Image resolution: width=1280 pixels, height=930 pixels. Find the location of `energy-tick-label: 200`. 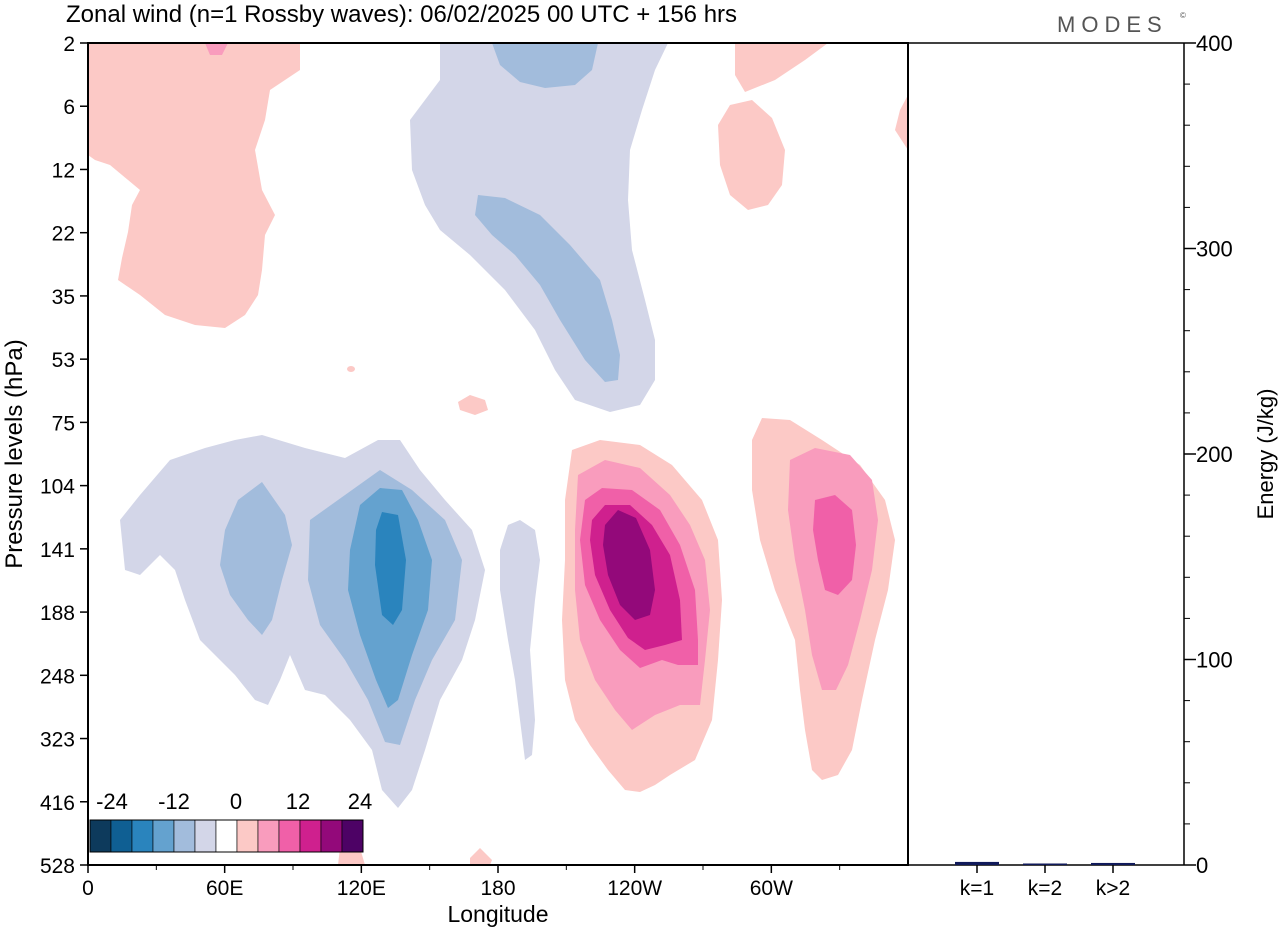

energy-tick-label: 200 is located at coordinates (1214, 454).